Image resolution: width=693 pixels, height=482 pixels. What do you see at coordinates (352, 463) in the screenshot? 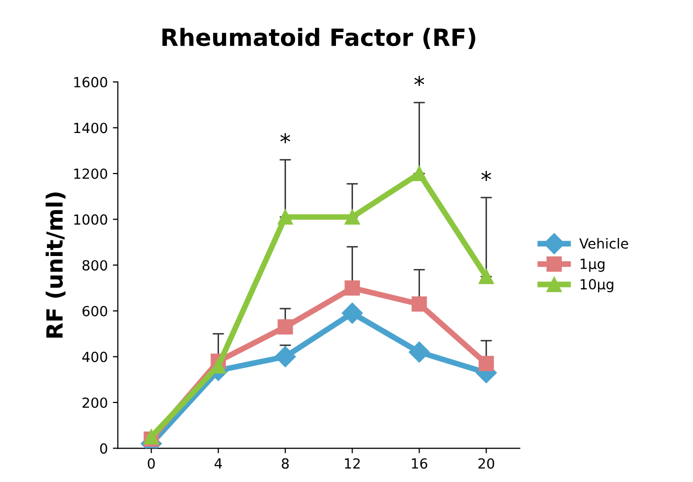
I see `x-tick-label: 12` at bounding box center [352, 463].